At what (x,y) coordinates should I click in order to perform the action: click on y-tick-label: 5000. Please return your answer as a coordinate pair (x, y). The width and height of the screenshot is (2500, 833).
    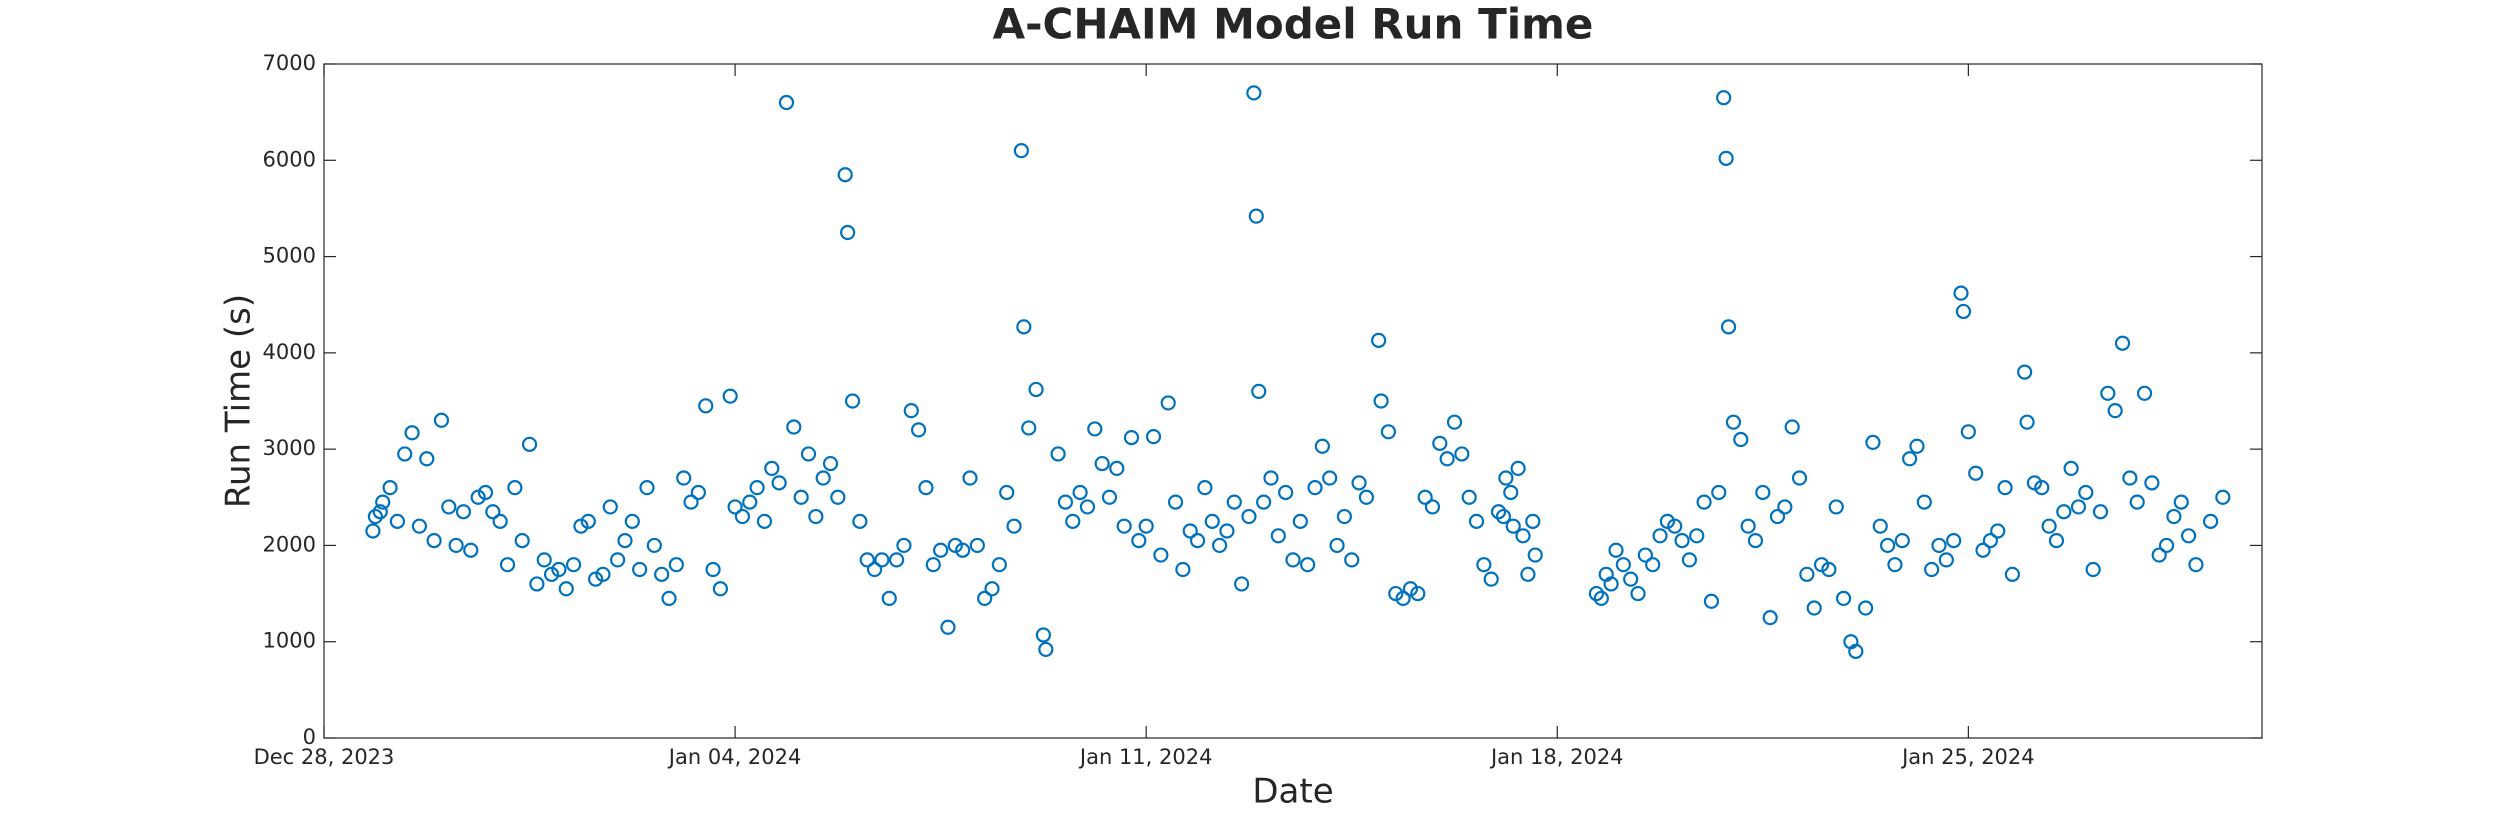
    Looking at the image, I should click on (289, 256).